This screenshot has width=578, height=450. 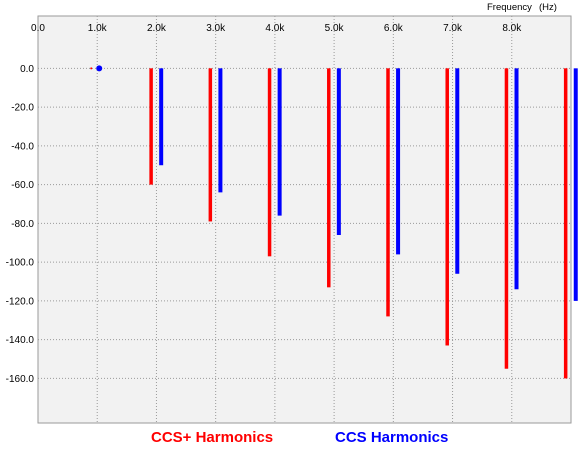 I want to click on x-tick-label: 1.0k, so click(x=98, y=28).